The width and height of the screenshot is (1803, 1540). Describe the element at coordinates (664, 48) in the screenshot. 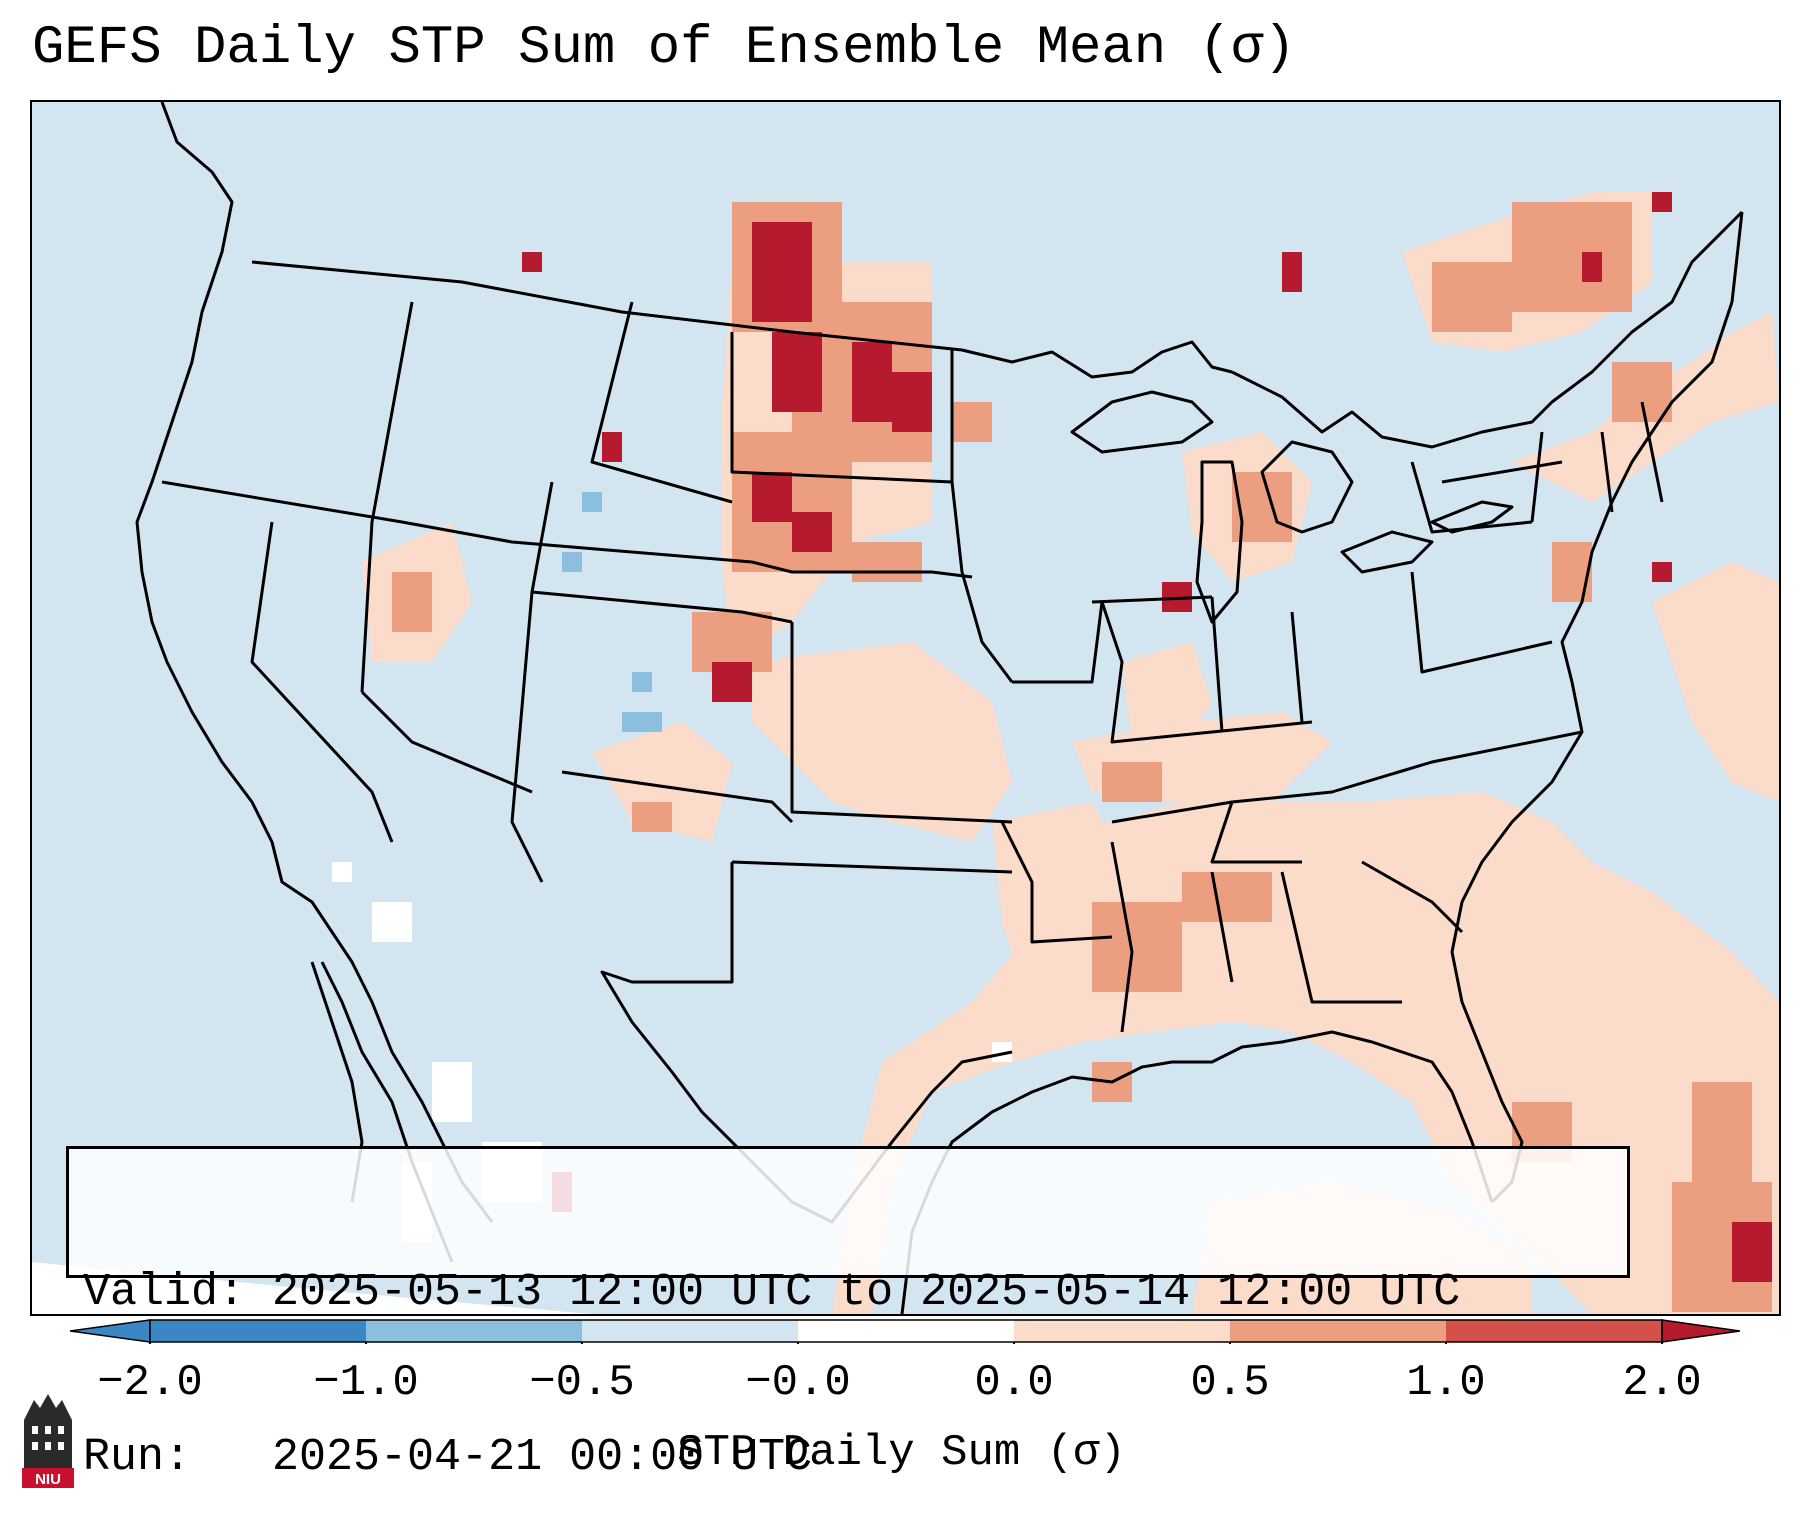

I see `chart-title: GEFS Daily STP Sum of Ensemble Mean (σ)` at that location.